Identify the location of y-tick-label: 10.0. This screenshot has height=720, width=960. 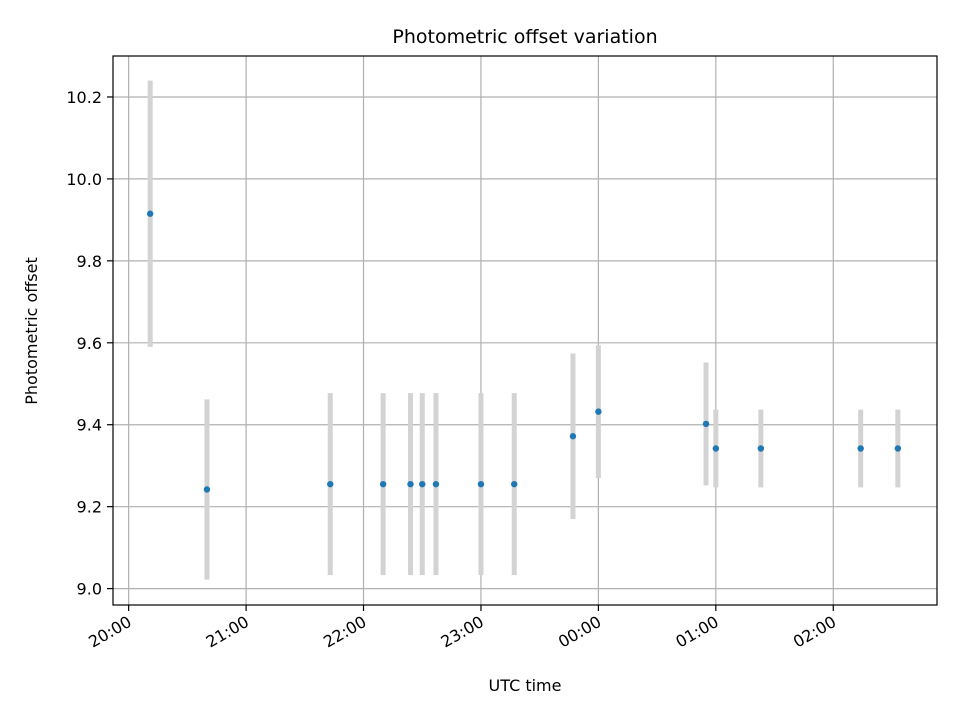
(84, 179).